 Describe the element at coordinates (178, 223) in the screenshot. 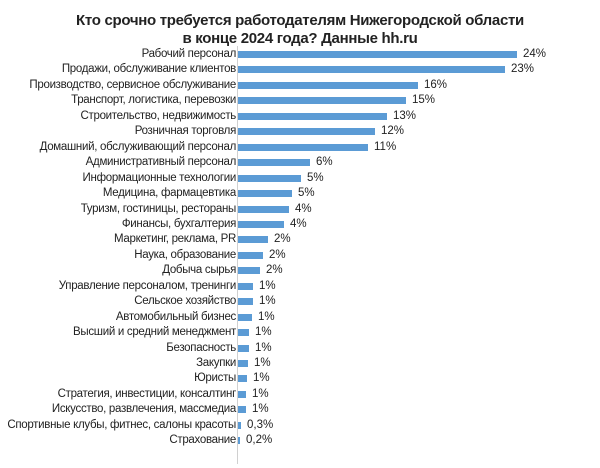

I see `category-label: Финансы, бухгалтерия` at that location.